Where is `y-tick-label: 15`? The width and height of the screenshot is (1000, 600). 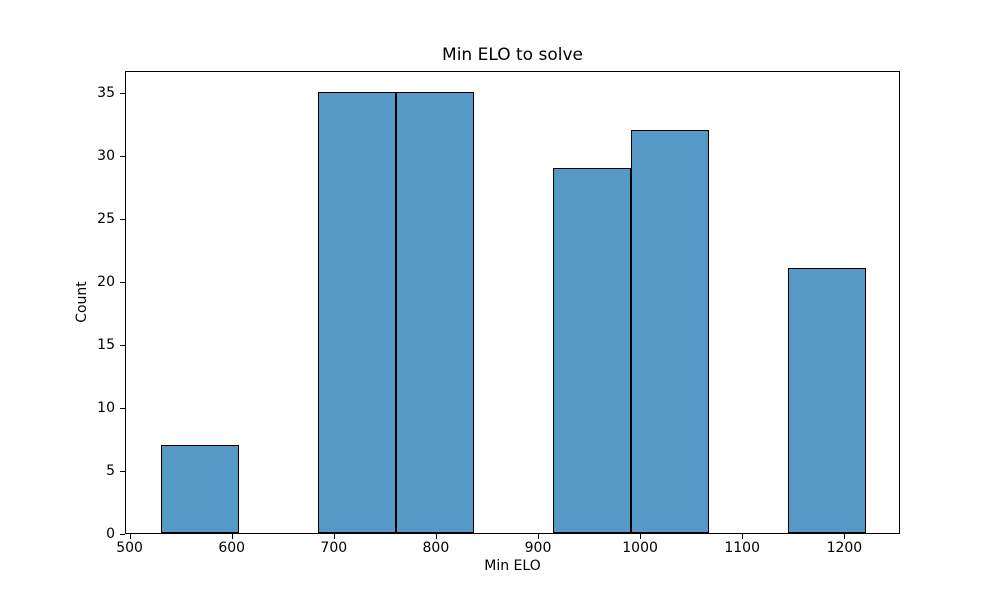 y-tick-label: 15 is located at coordinates (106, 345).